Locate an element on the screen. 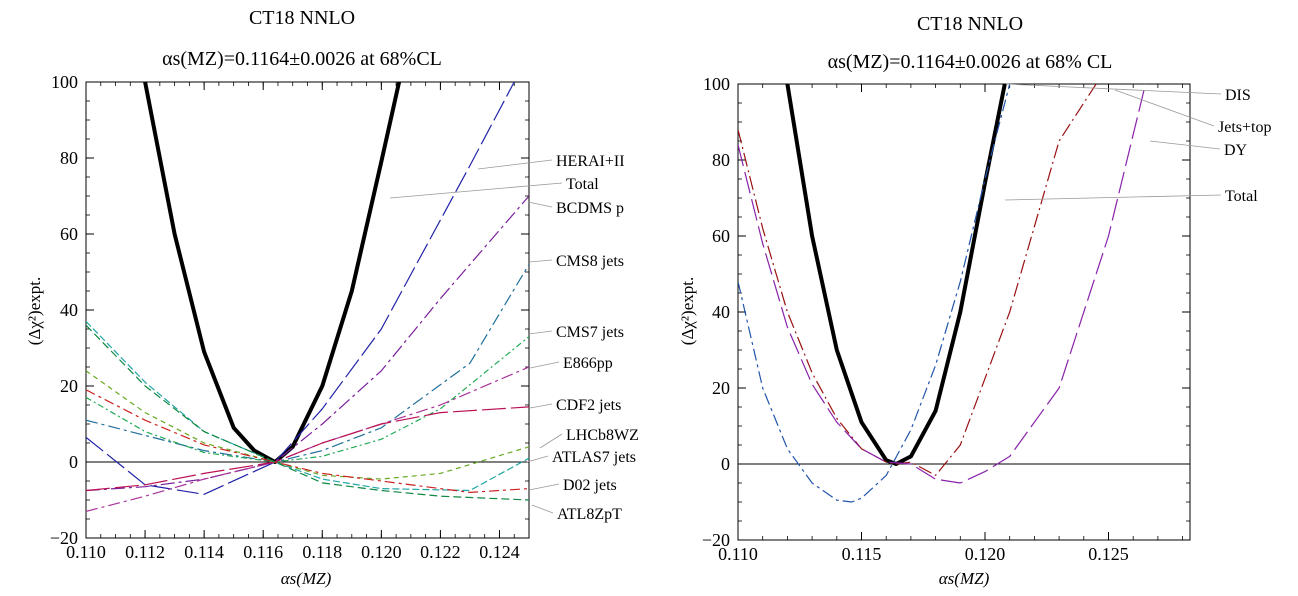 This screenshot has width=1298, height=596. series-cdf2-jets is located at coordinates (307, 449).